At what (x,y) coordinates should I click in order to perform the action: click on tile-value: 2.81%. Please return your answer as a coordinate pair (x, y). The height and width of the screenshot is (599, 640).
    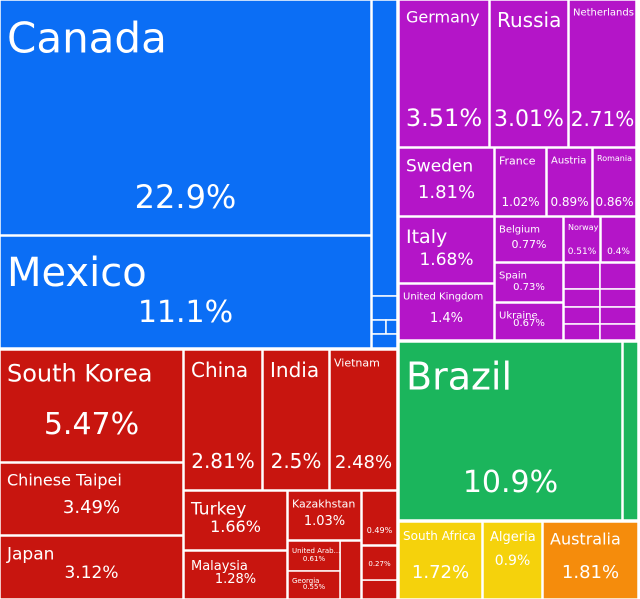
    Looking at the image, I should click on (223, 461).